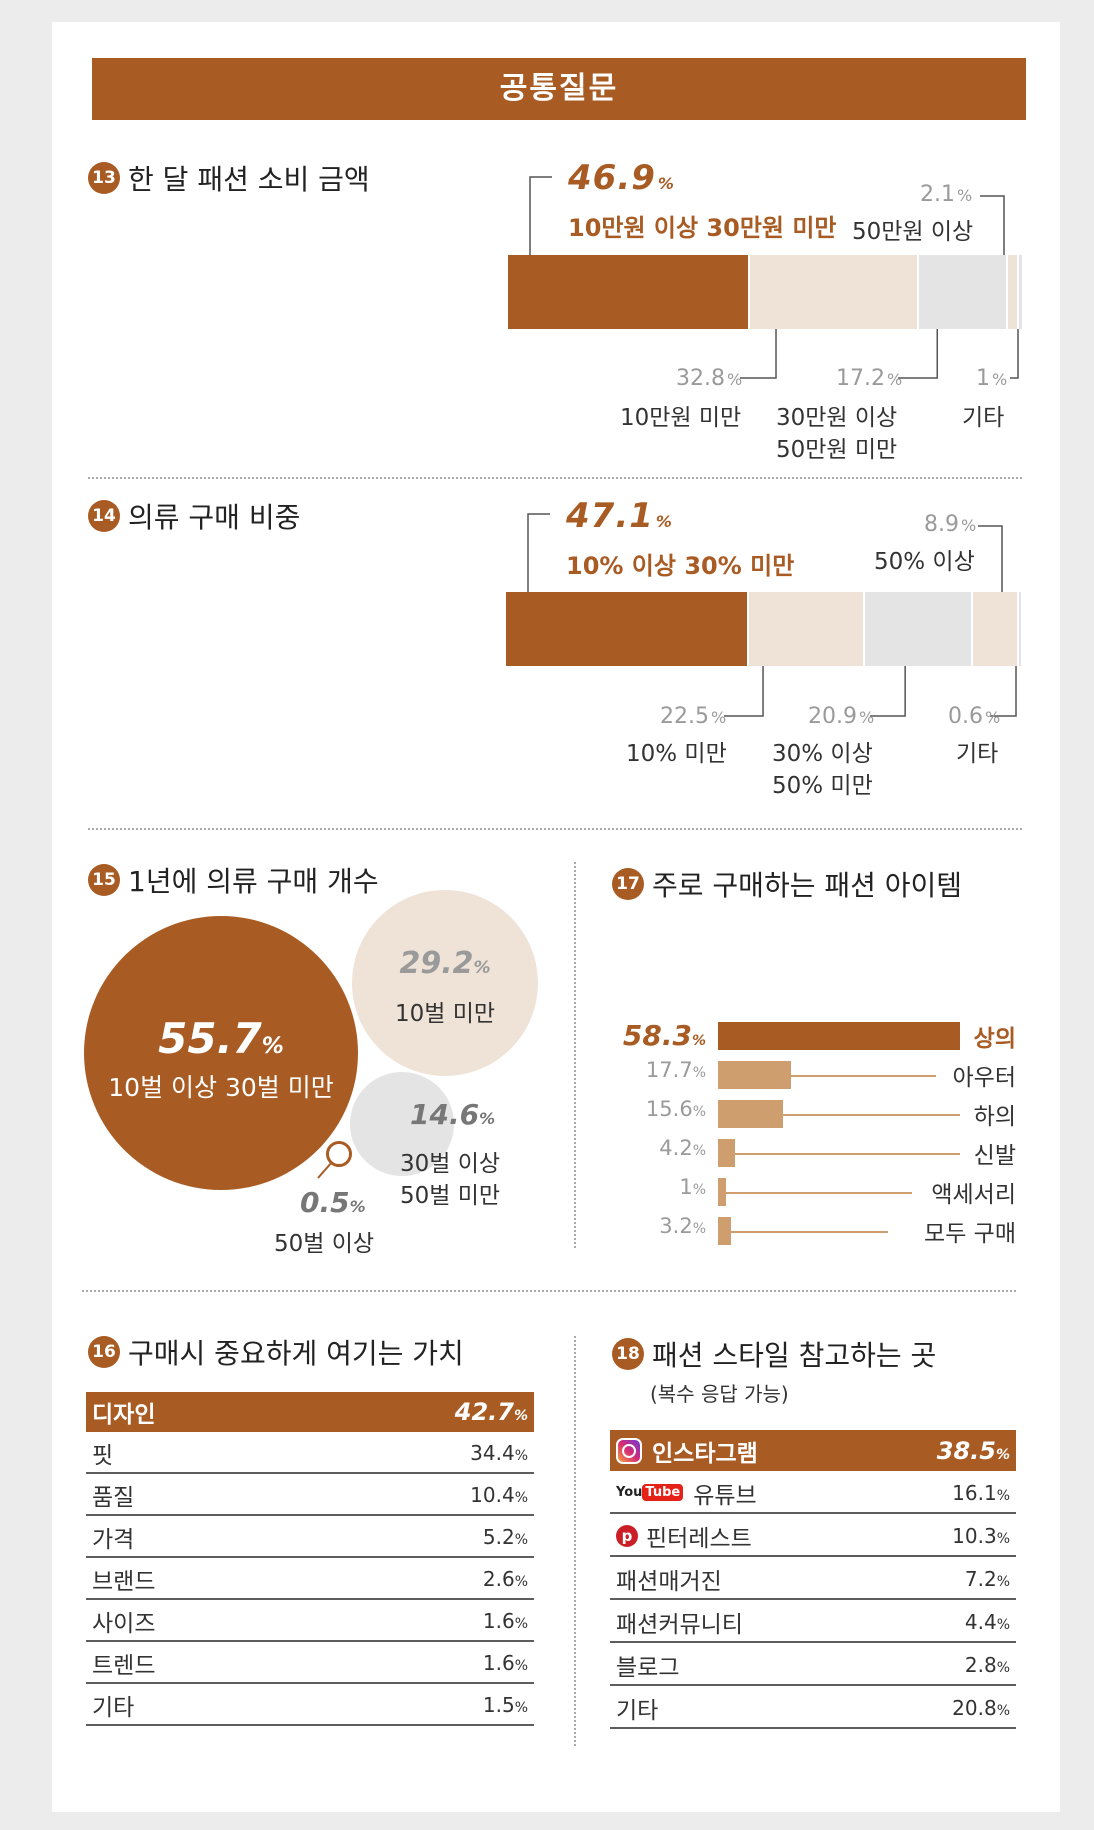 The height and width of the screenshot is (1830, 1094). I want to click on q14-d-number: 8.9, so click(941, 524).